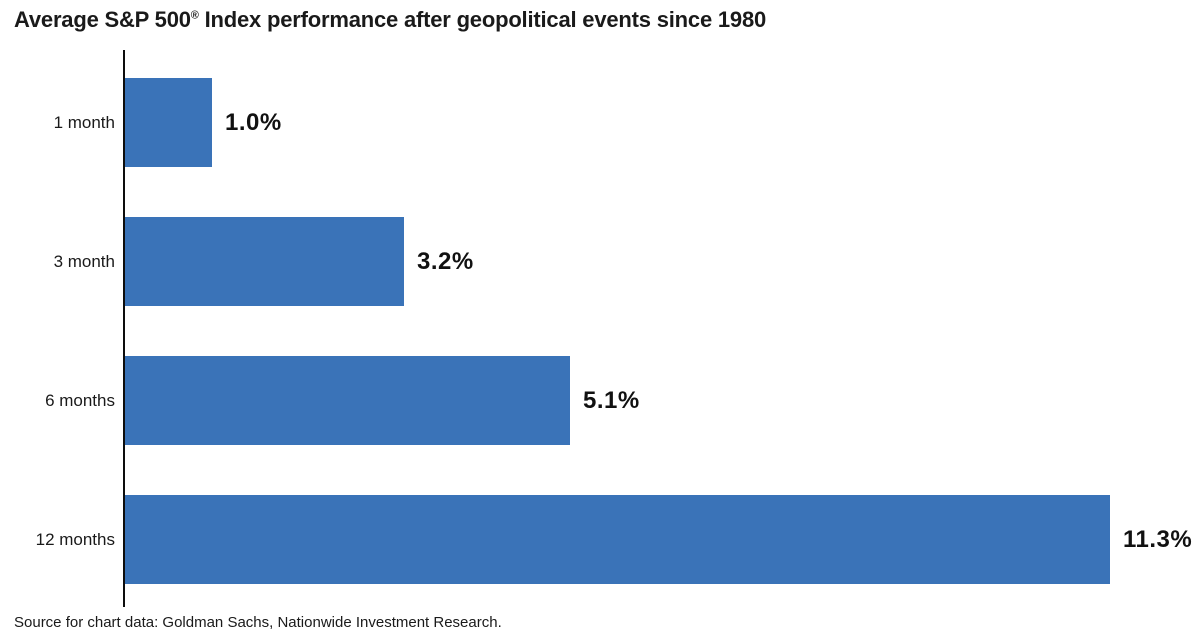 The width and height of the screenshot is (1200, 640). I want to click on bar-6-months, so click(347, 400).